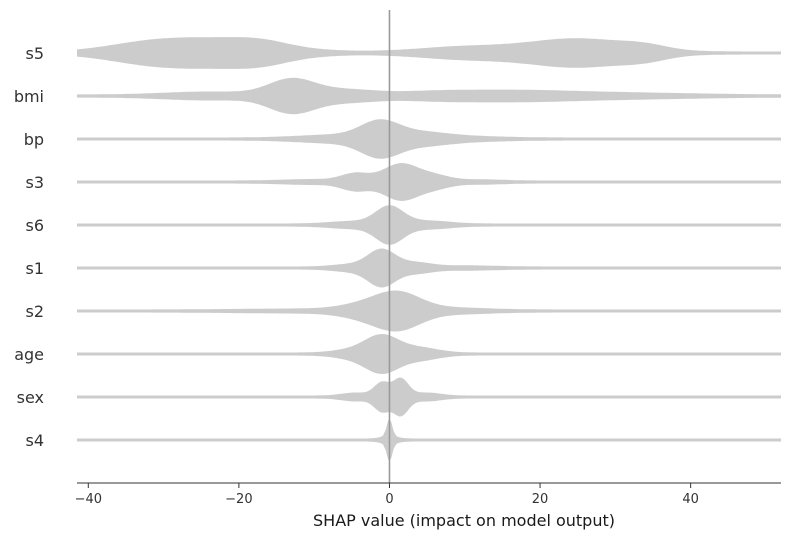 This screenshot has width=790, height=540. I want to click on x-tick-label: 20, so click(540, 499).